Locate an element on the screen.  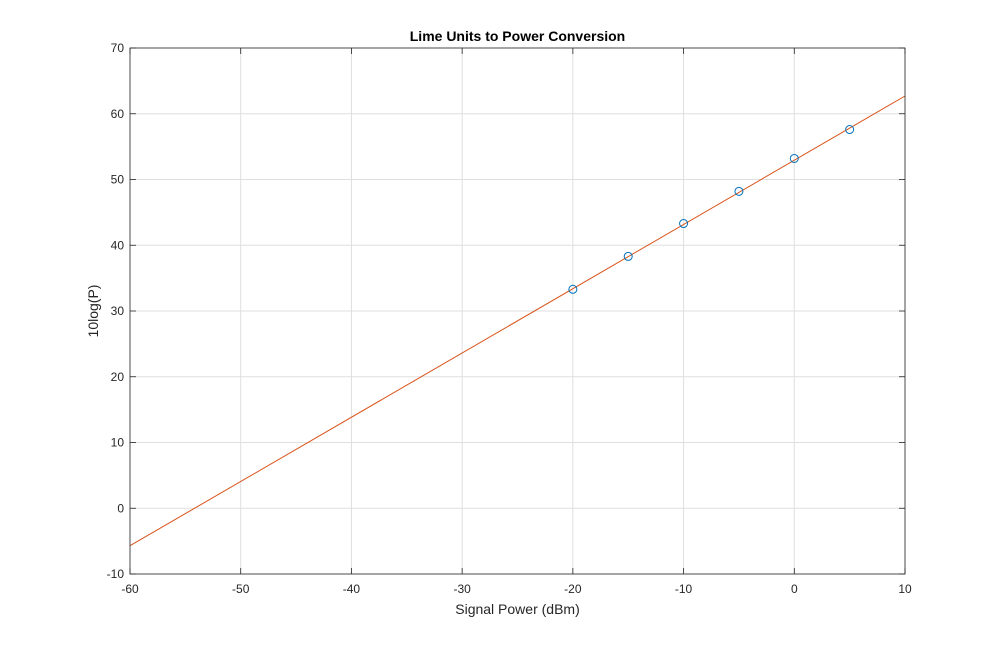
x-tick-label: -60 is located at coordinates (130, 589).